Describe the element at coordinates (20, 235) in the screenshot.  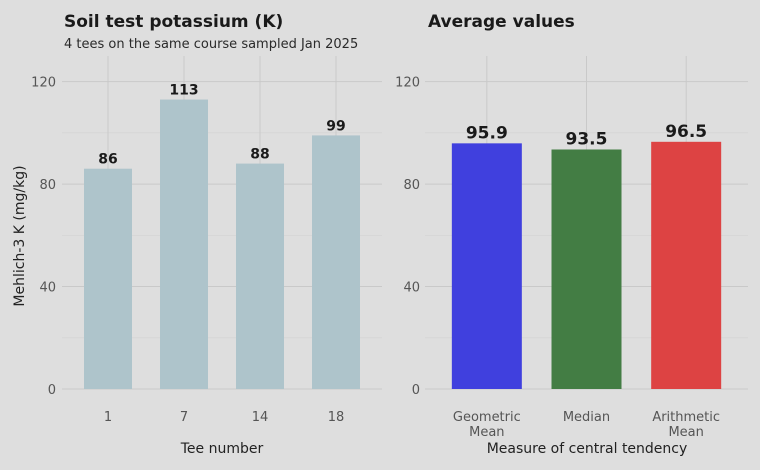
I see `left-y-axis-label: Mehlich-3 K (mg/kg)` at that location.